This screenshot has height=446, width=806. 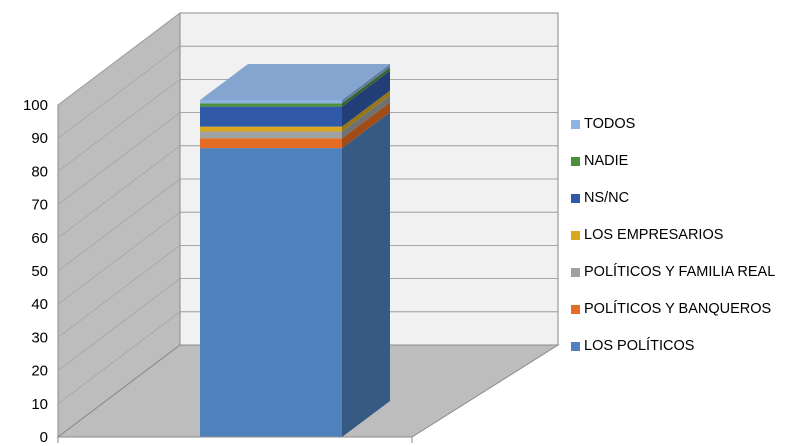 What do you see at coordinates (39, 404) in the screenshot?
I see `y-tick-label: 10` at bounding box center [39, 404].